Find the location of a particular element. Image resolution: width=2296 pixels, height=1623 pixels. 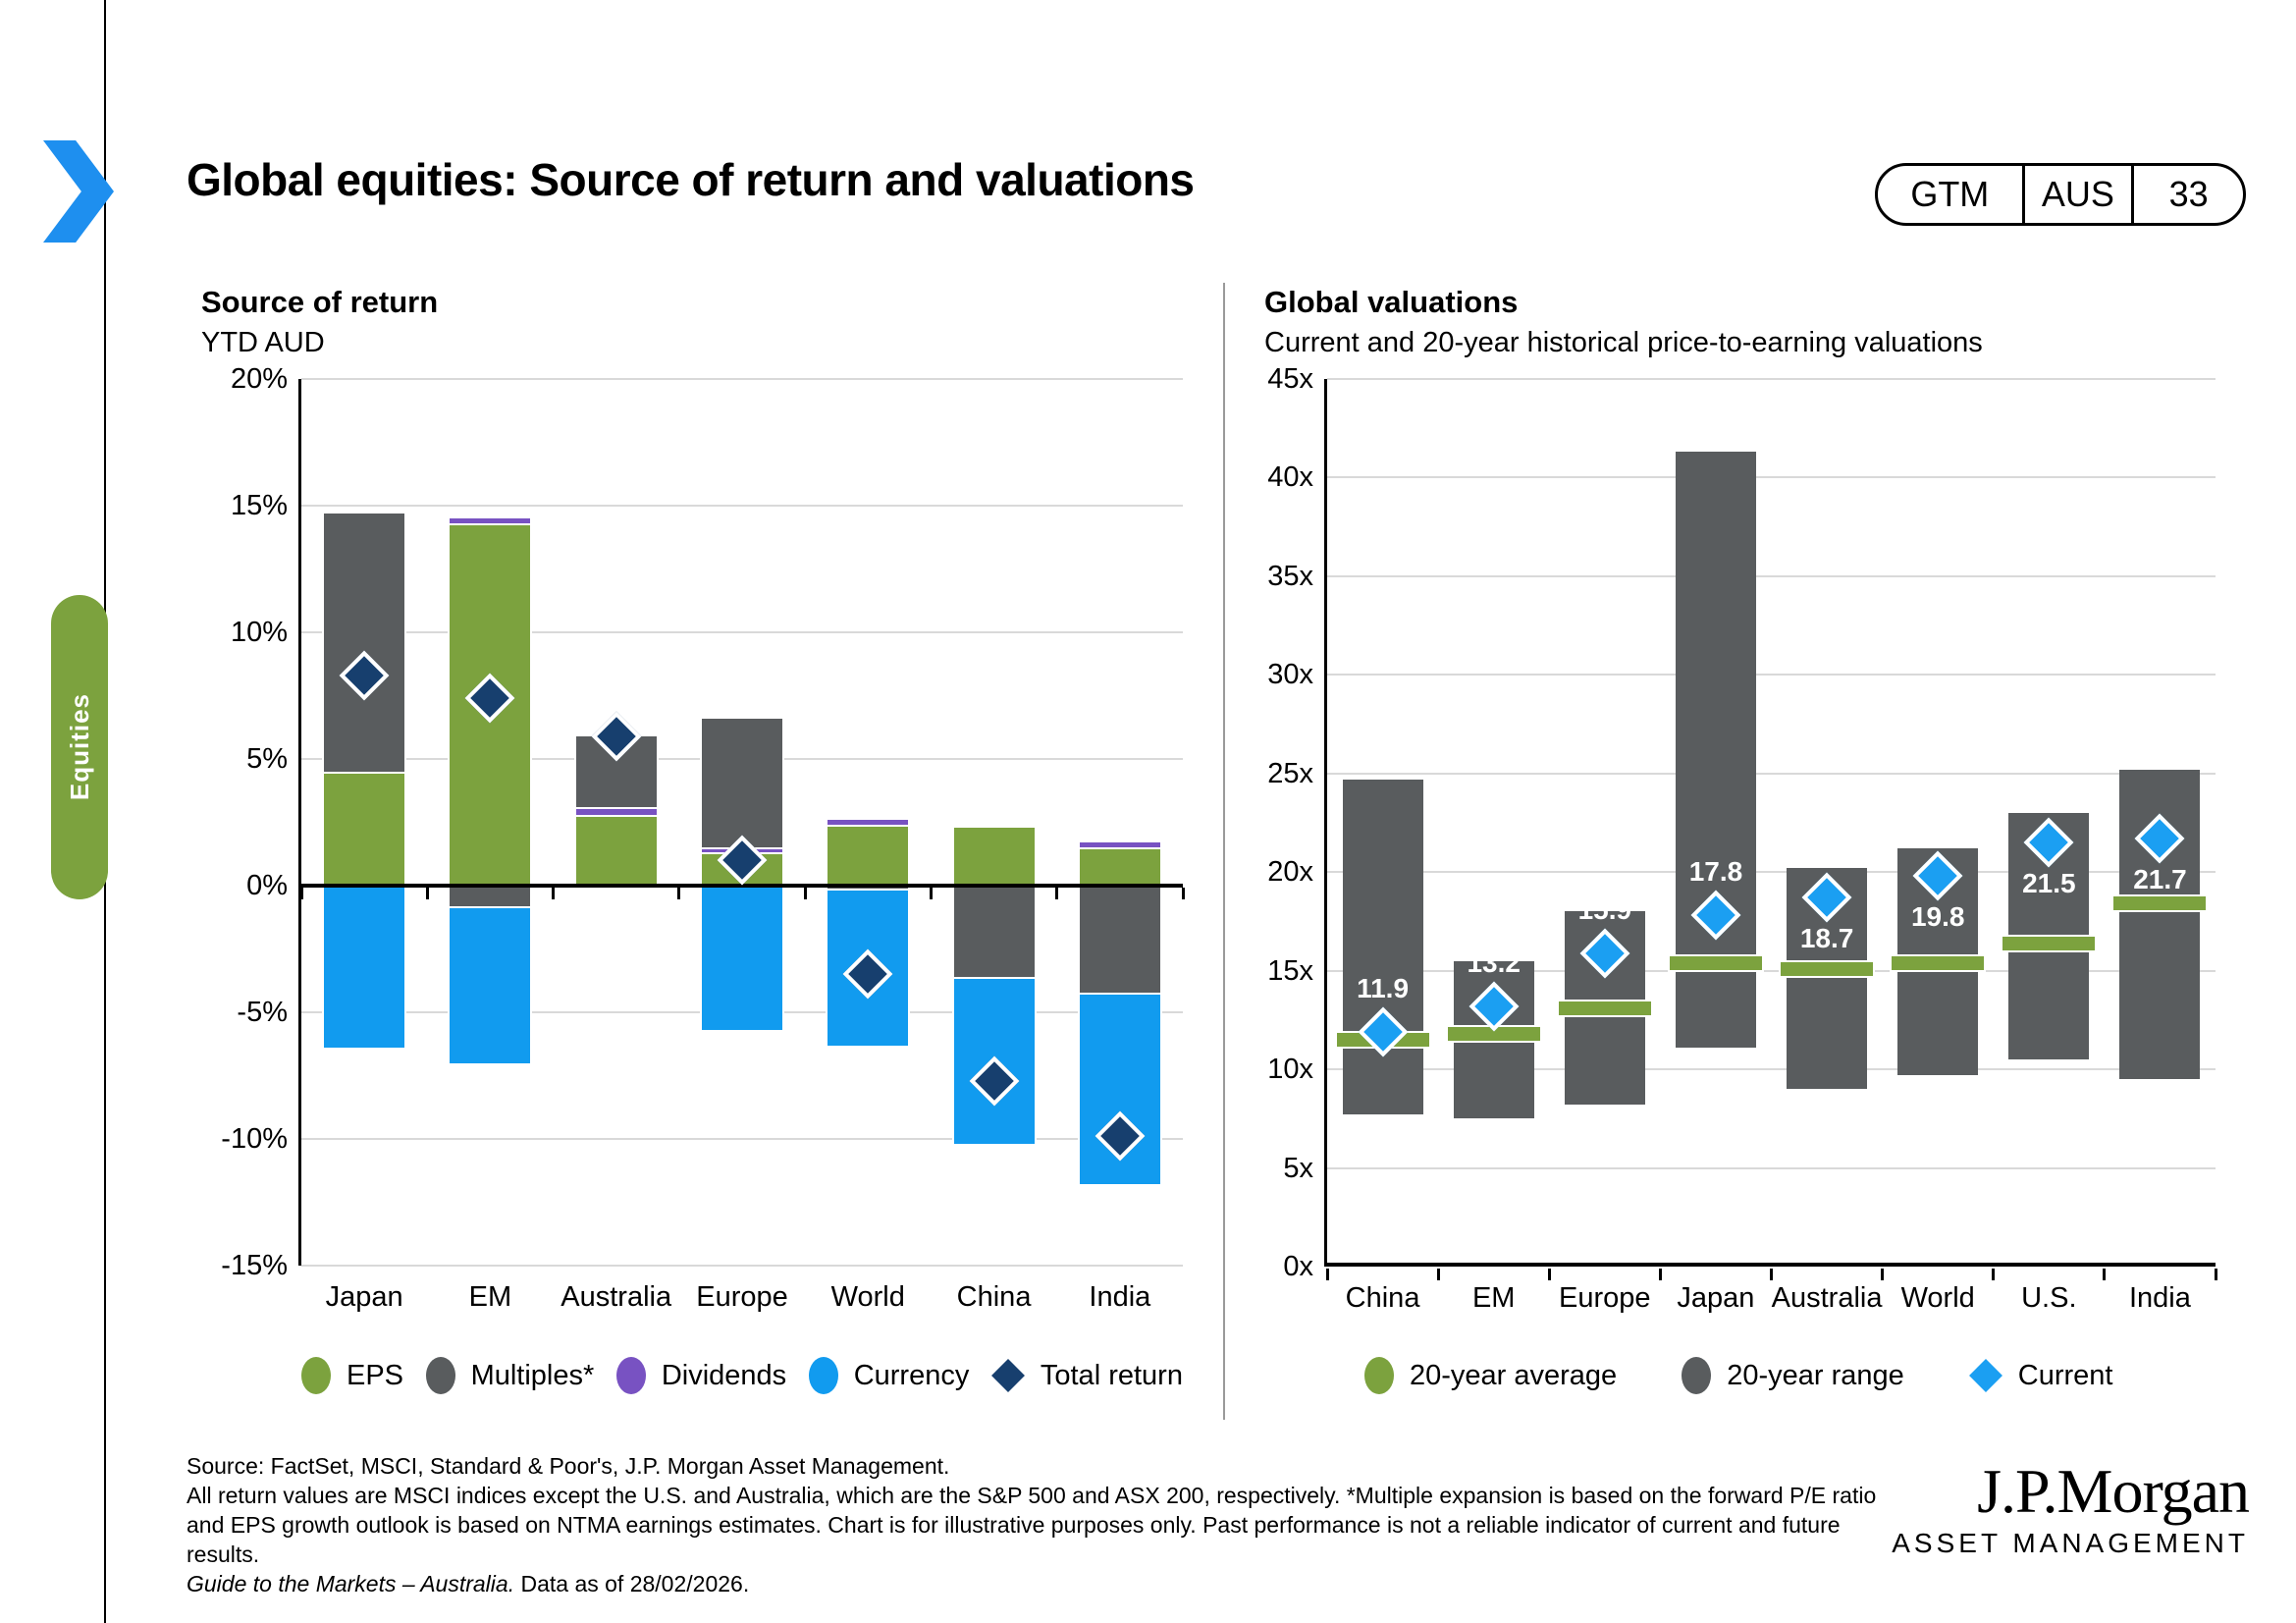

bar-segment-dividends-australia is located at coordinates (616, 811).